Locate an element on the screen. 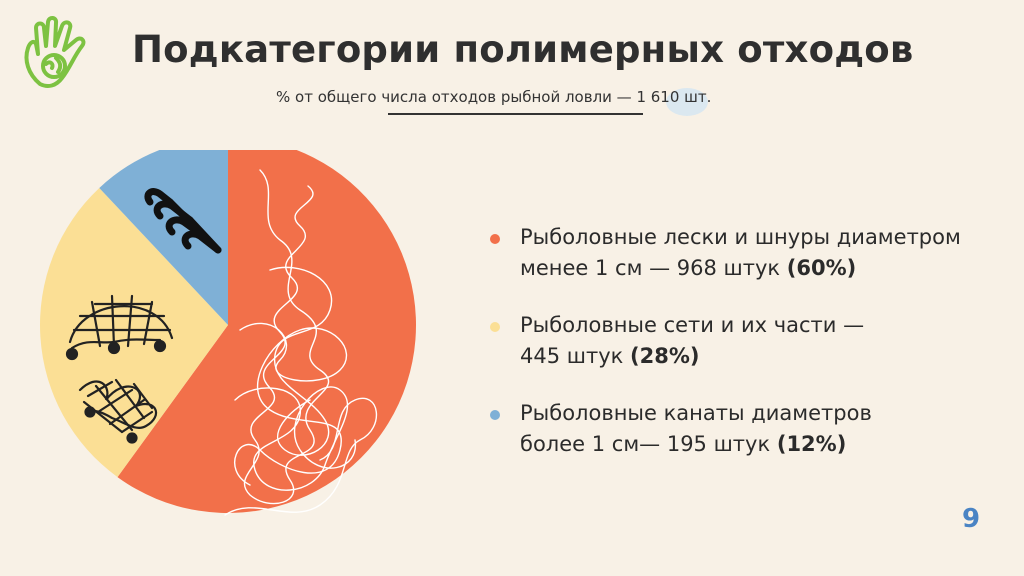  subtitle-underline is located at coordinates (515, 114).